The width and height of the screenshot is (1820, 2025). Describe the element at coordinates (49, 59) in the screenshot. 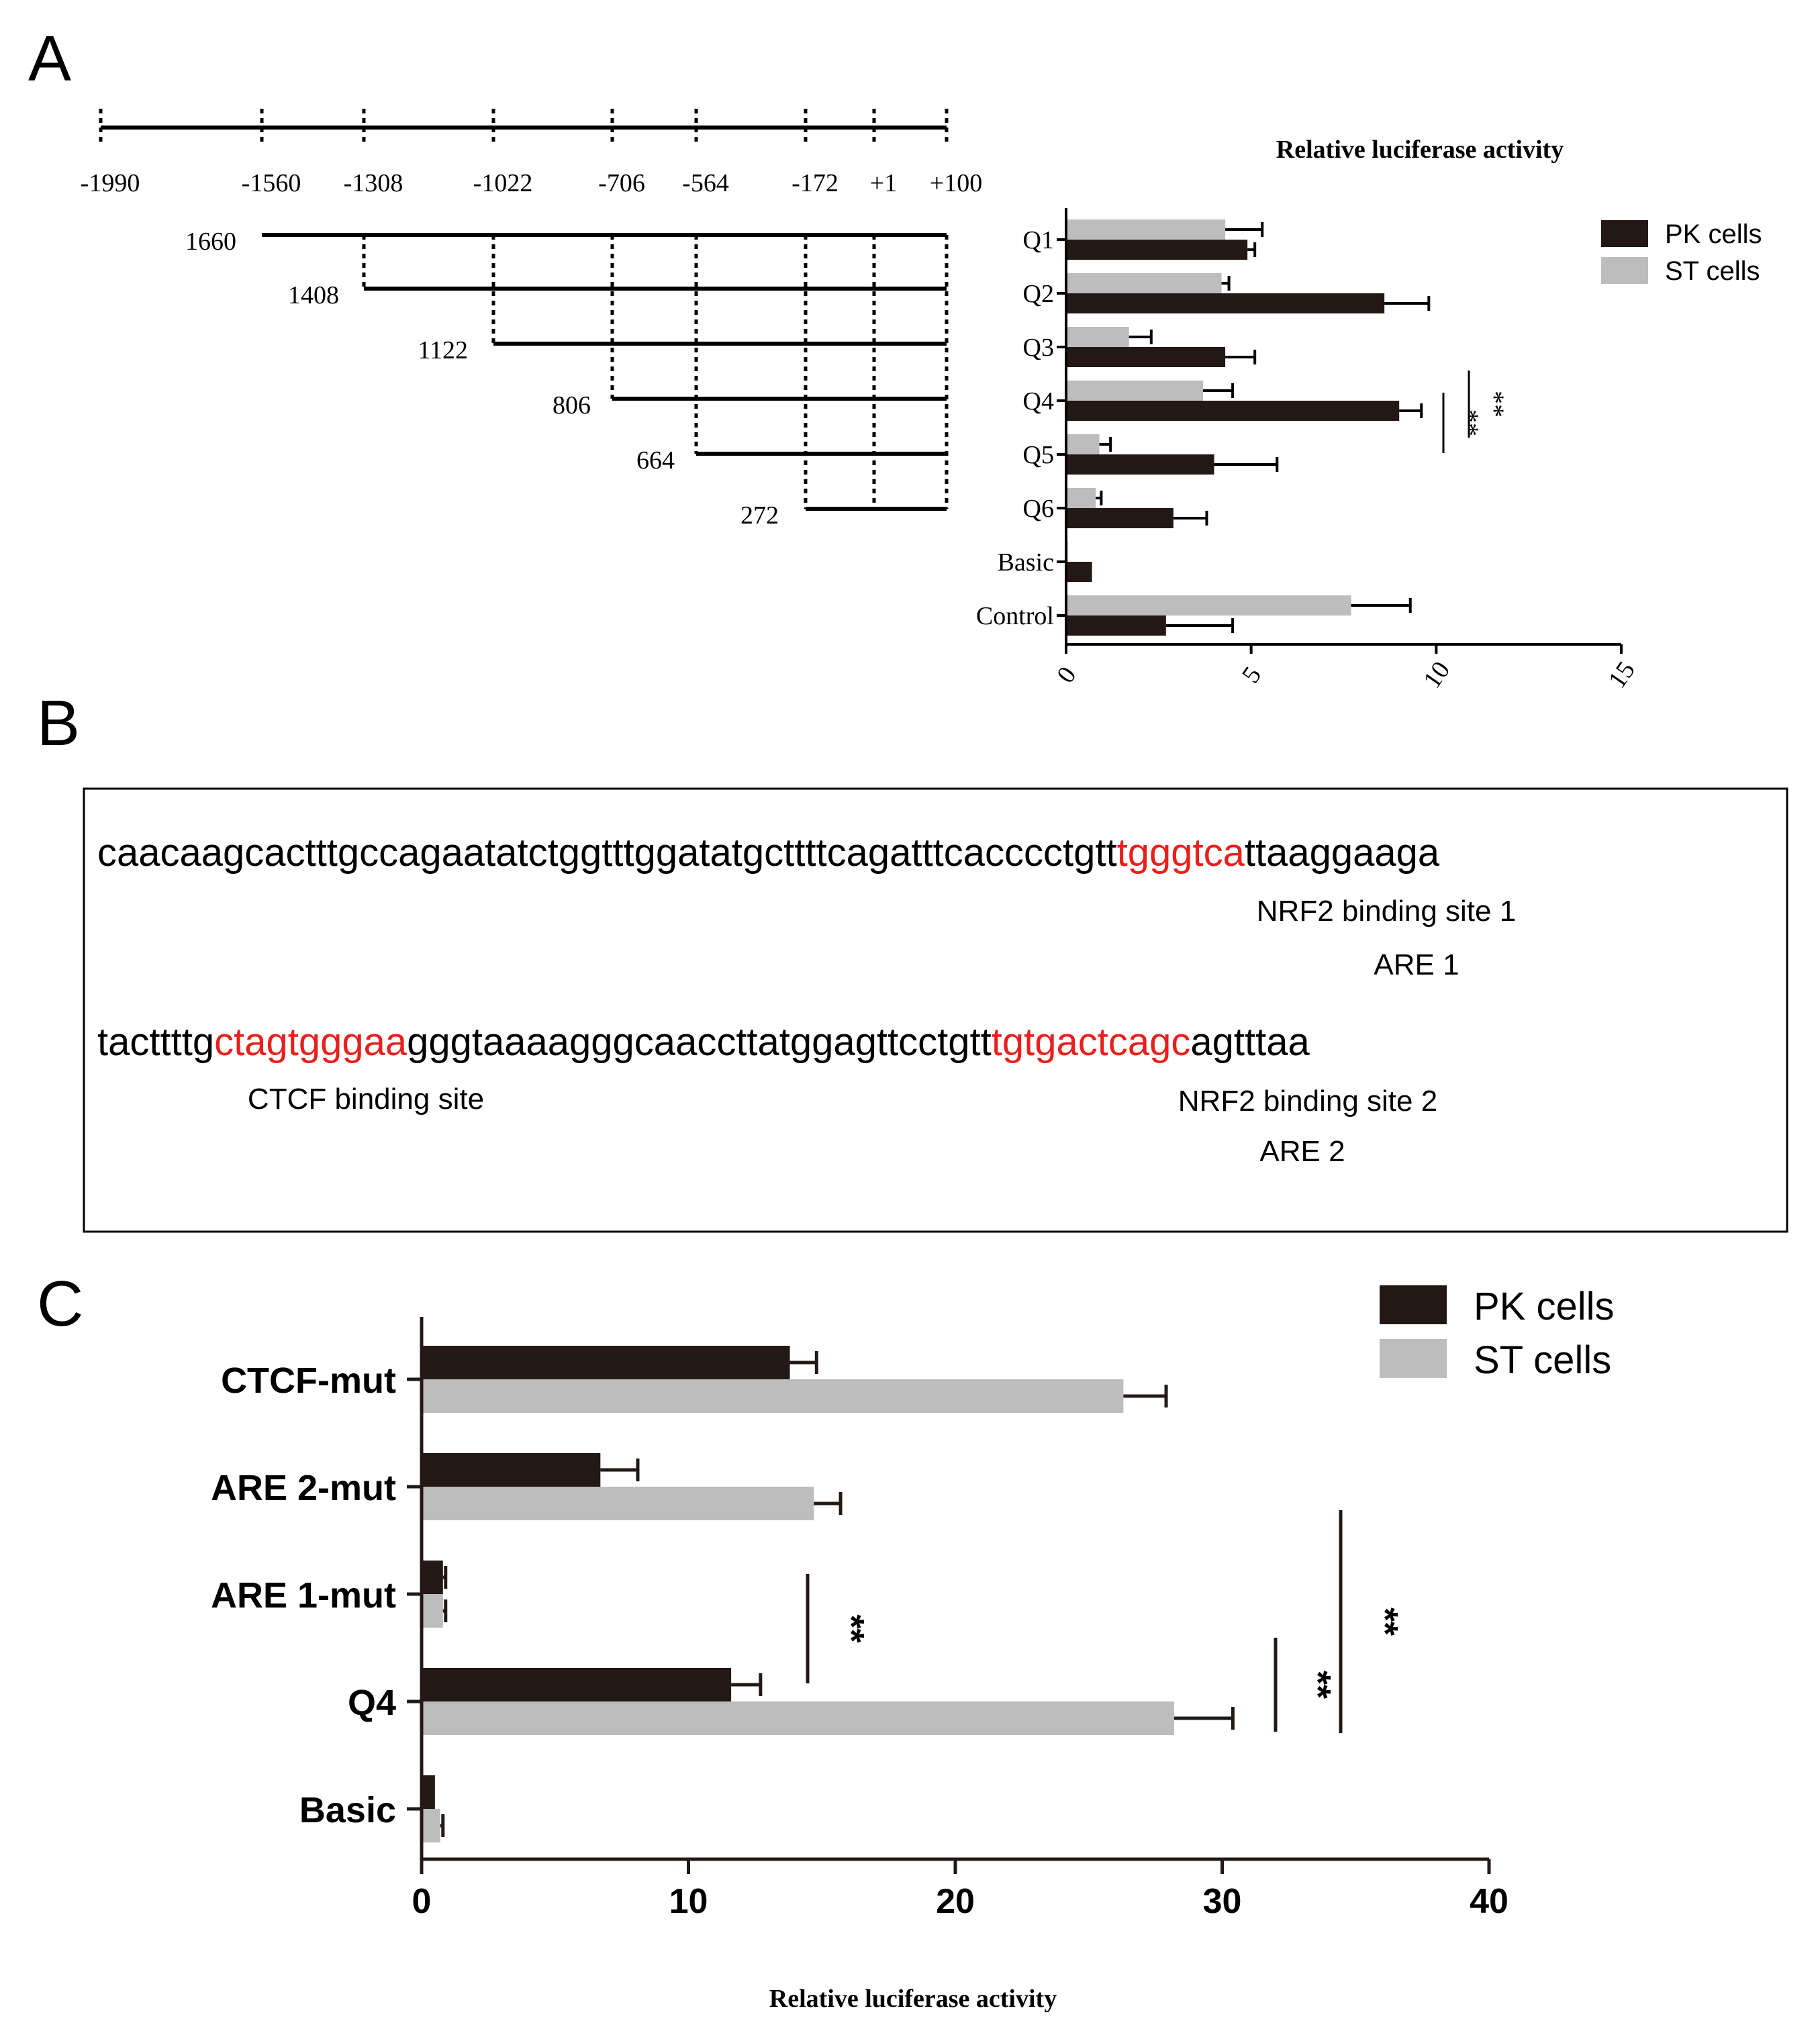

I see `panel-letter-a: A` at that location.